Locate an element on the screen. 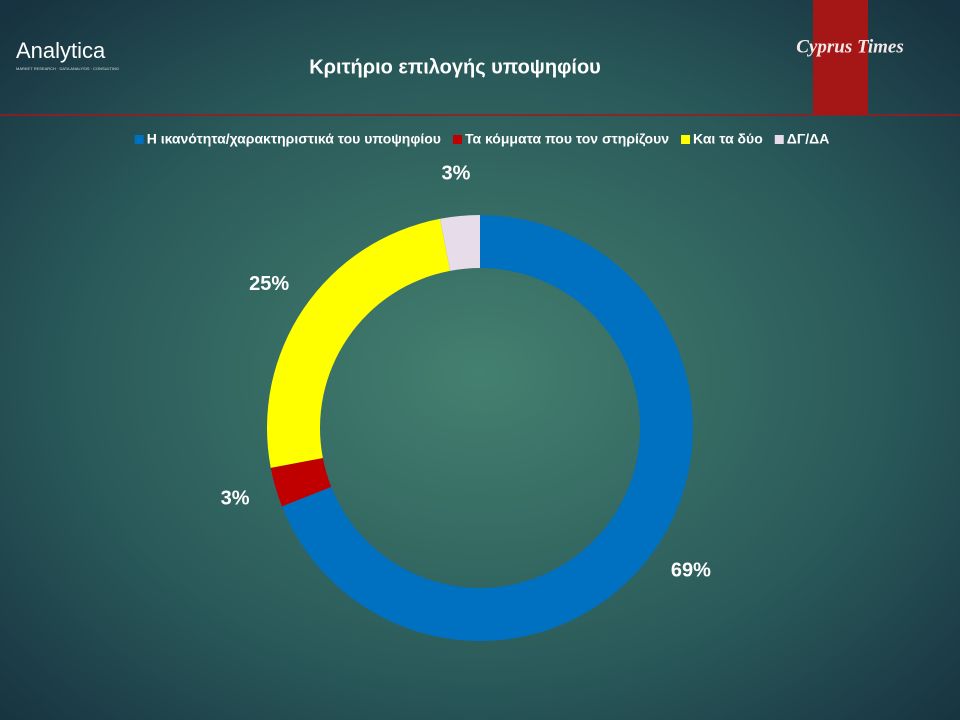 Image resolution: width=960 pixels, height=720 pixels. publisher-band is located at coordinates (840, 57).